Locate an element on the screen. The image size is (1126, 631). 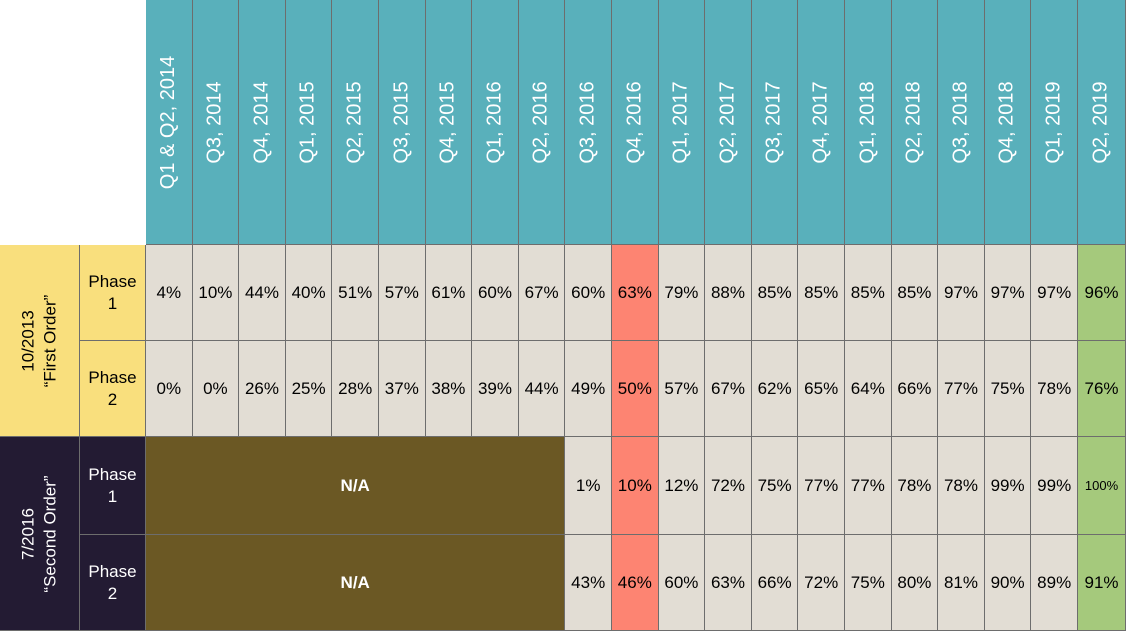
value-text: 96% is located at coordinates (1101, 292).